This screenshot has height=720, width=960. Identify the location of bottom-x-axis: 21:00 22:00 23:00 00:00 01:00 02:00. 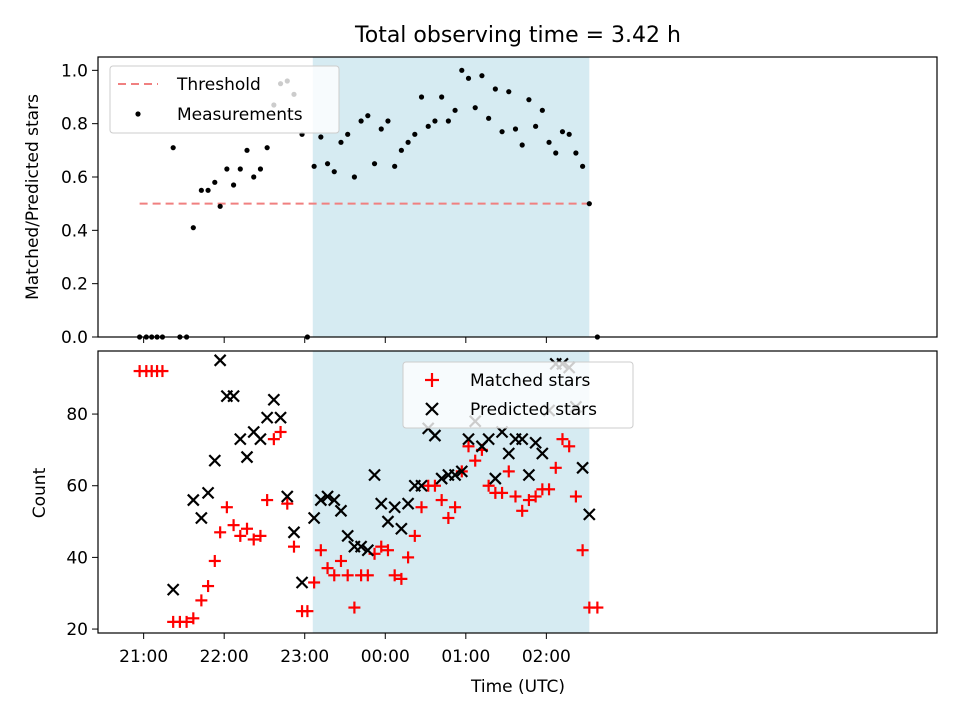
(345, 650).